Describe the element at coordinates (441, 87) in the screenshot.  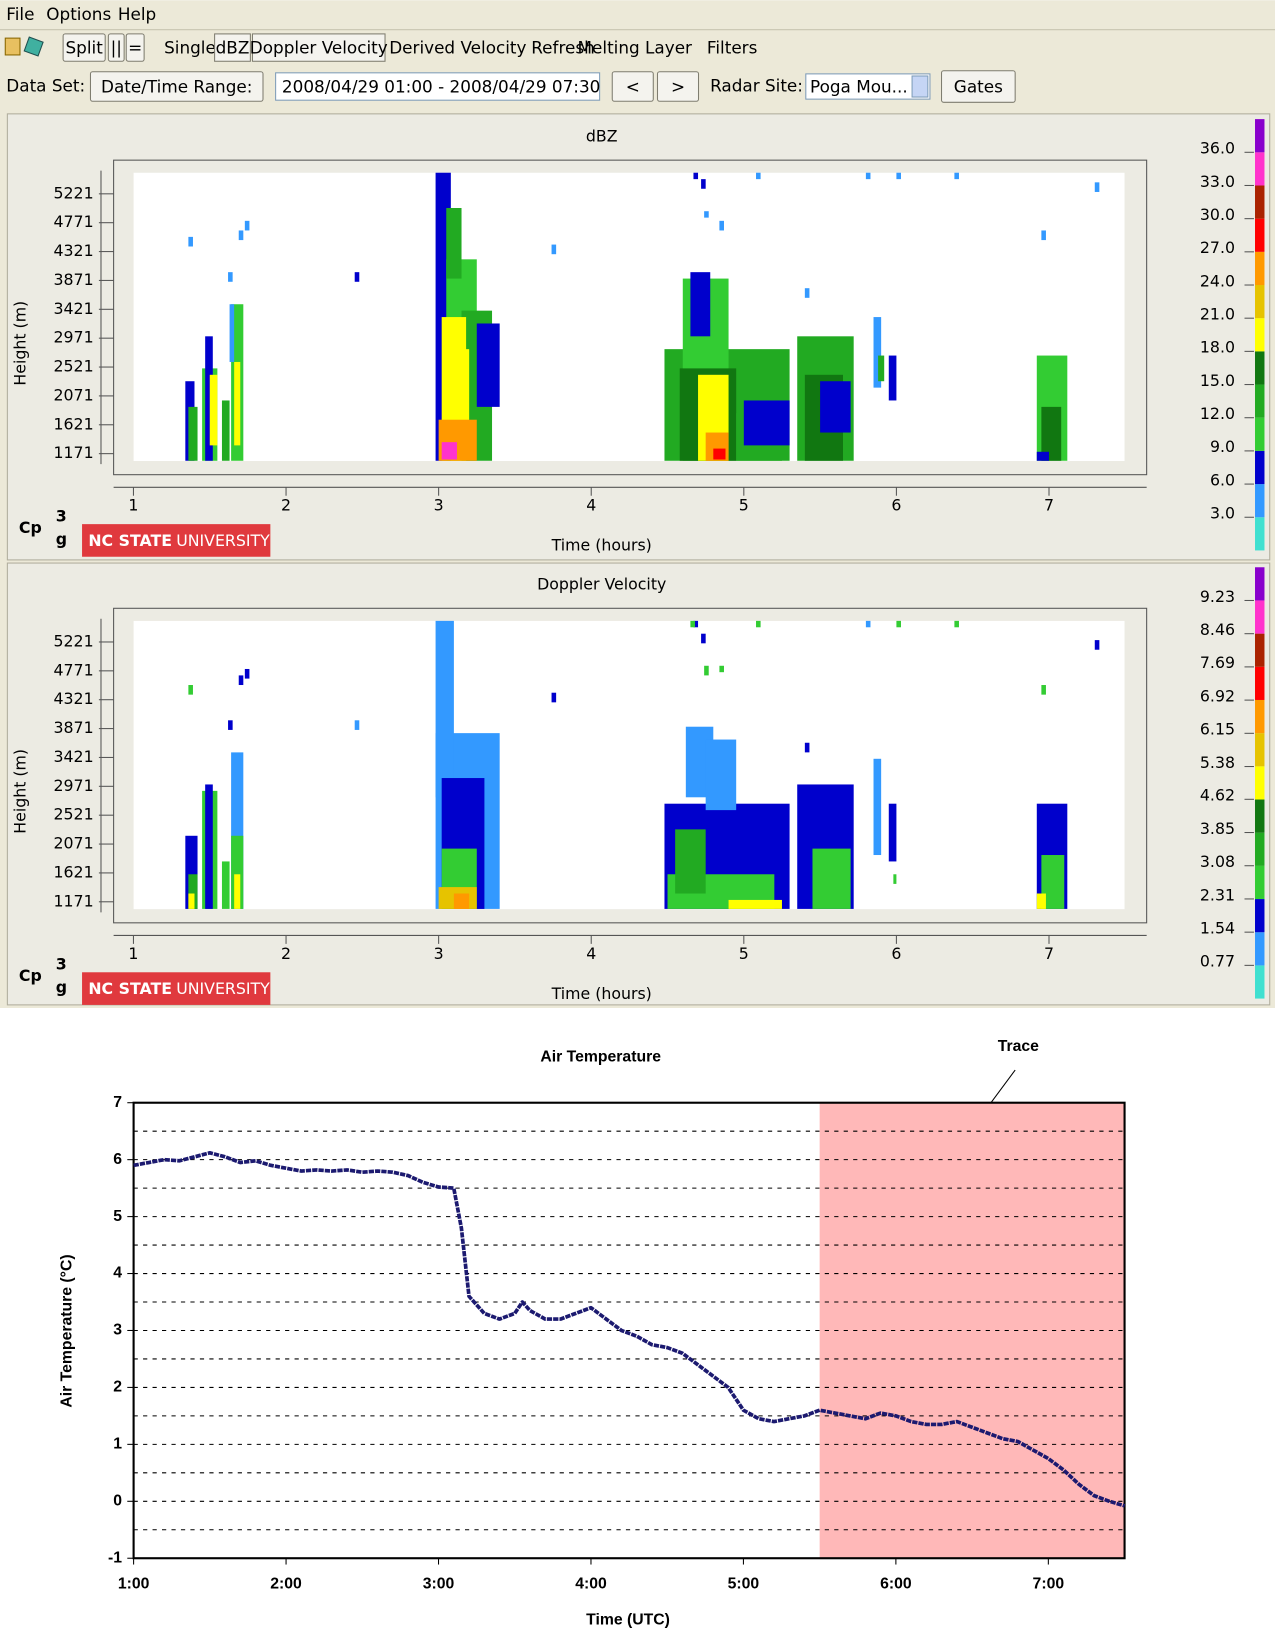
I see `range-value: 2008/04/29 01:00 - 2008/04/29 07:30` at that location.